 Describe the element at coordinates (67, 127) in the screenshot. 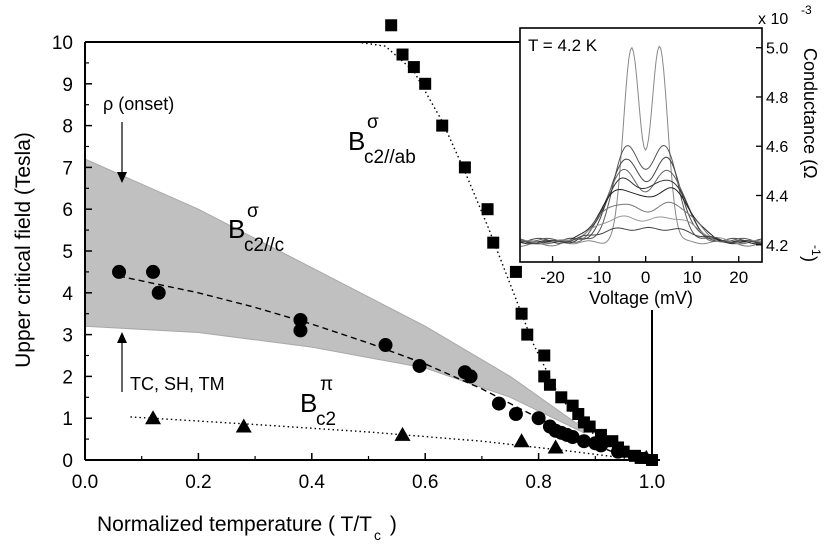

I see `y-tick-label-8: 8` at that location.